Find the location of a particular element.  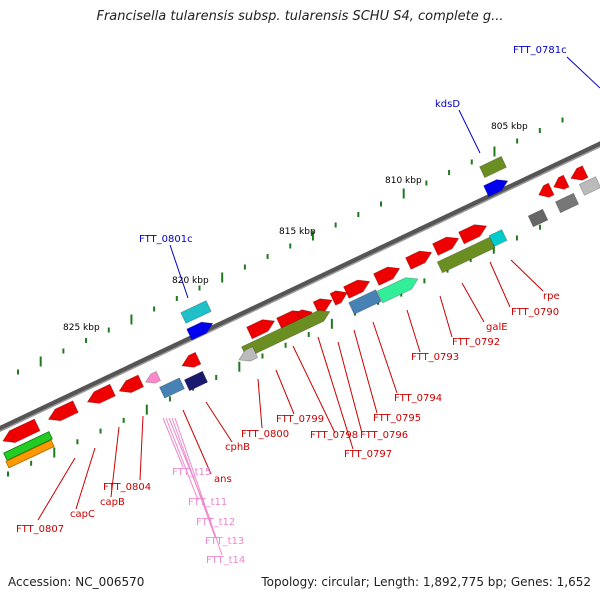

gene-label: FTT_0795 is located at coordinates (397, 418).